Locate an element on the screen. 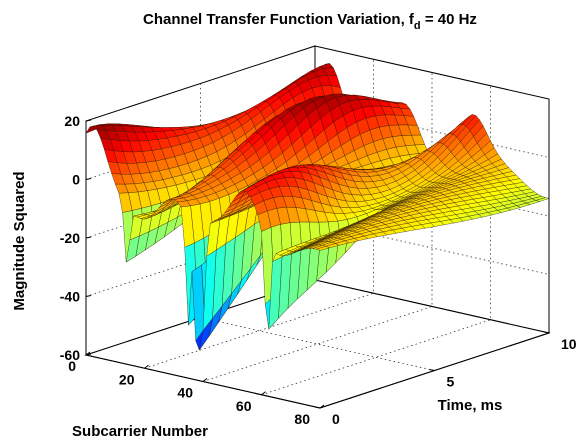 This screenshot has height=441, width=580. y-axis-label: Time, ms is located at coordinates (470, 405).